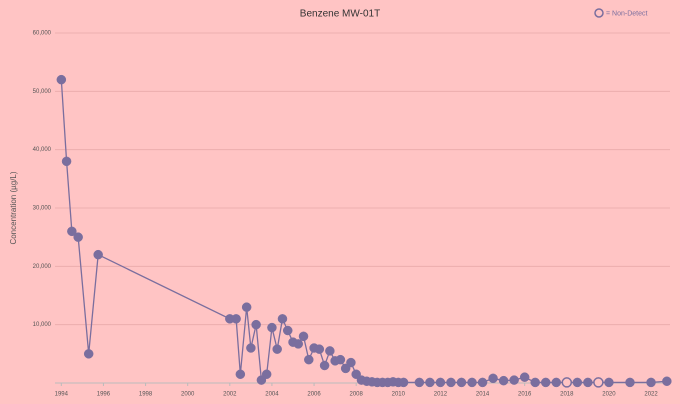 The image size is (680, 404). I want to click on y-tick-label: 30,000, so click(42, 209).